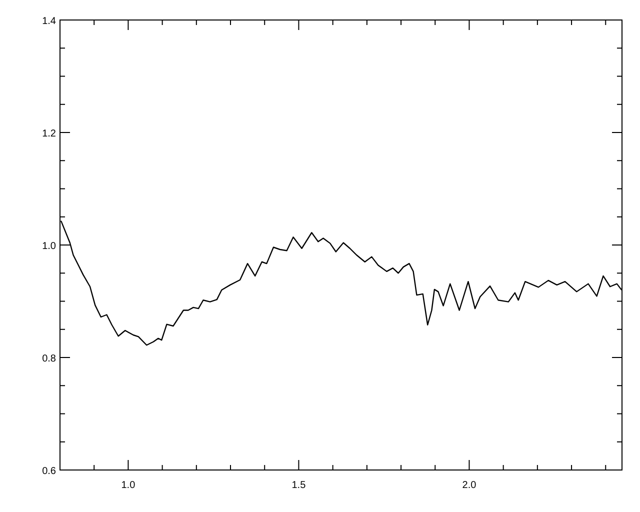 The image size is (640, 512). I want to click on y-tick-label: 1.2, so click(49, 134).